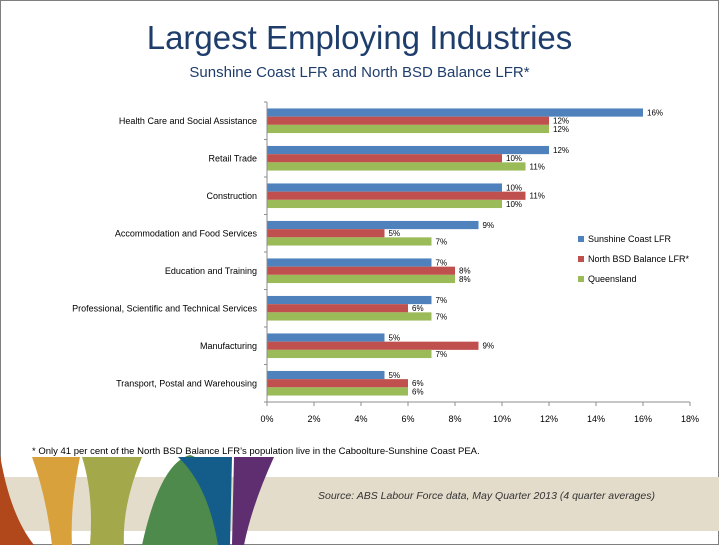 This screenshot has width=719, height=545. What do you see at coordinates (549, 419) in the screenshot?
I see `x-tick-label: 12%` at bounding box center [549, 419].